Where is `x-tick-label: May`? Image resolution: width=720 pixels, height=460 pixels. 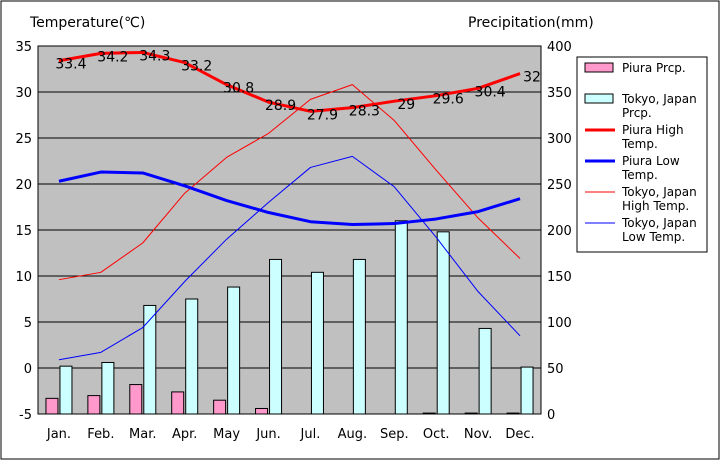 x-tick-label: May is located at coordinates (226, 434).